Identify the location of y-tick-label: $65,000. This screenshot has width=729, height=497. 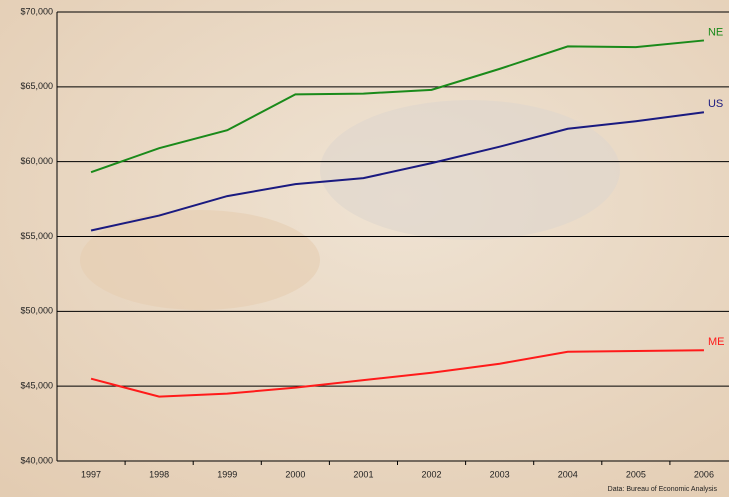
(36, 86).